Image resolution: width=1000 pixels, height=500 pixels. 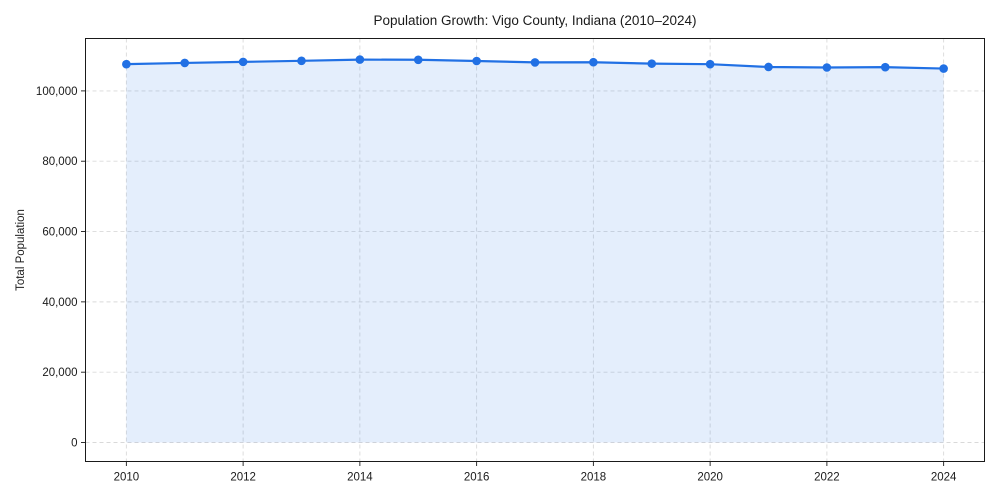 I want to click on data-point-2014, so click(x=360, y=59).